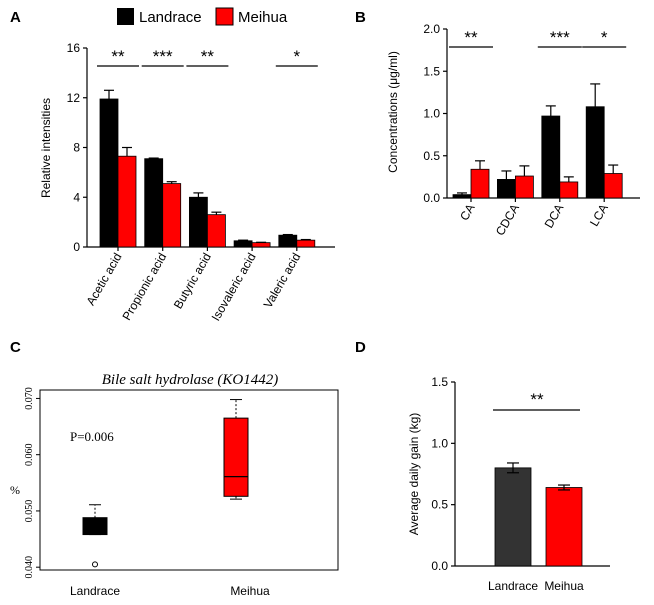 The width and height of the screenshot is (654, 605). I want to click on chart-d-y-tick-label: 0.0, so click(439, 566).